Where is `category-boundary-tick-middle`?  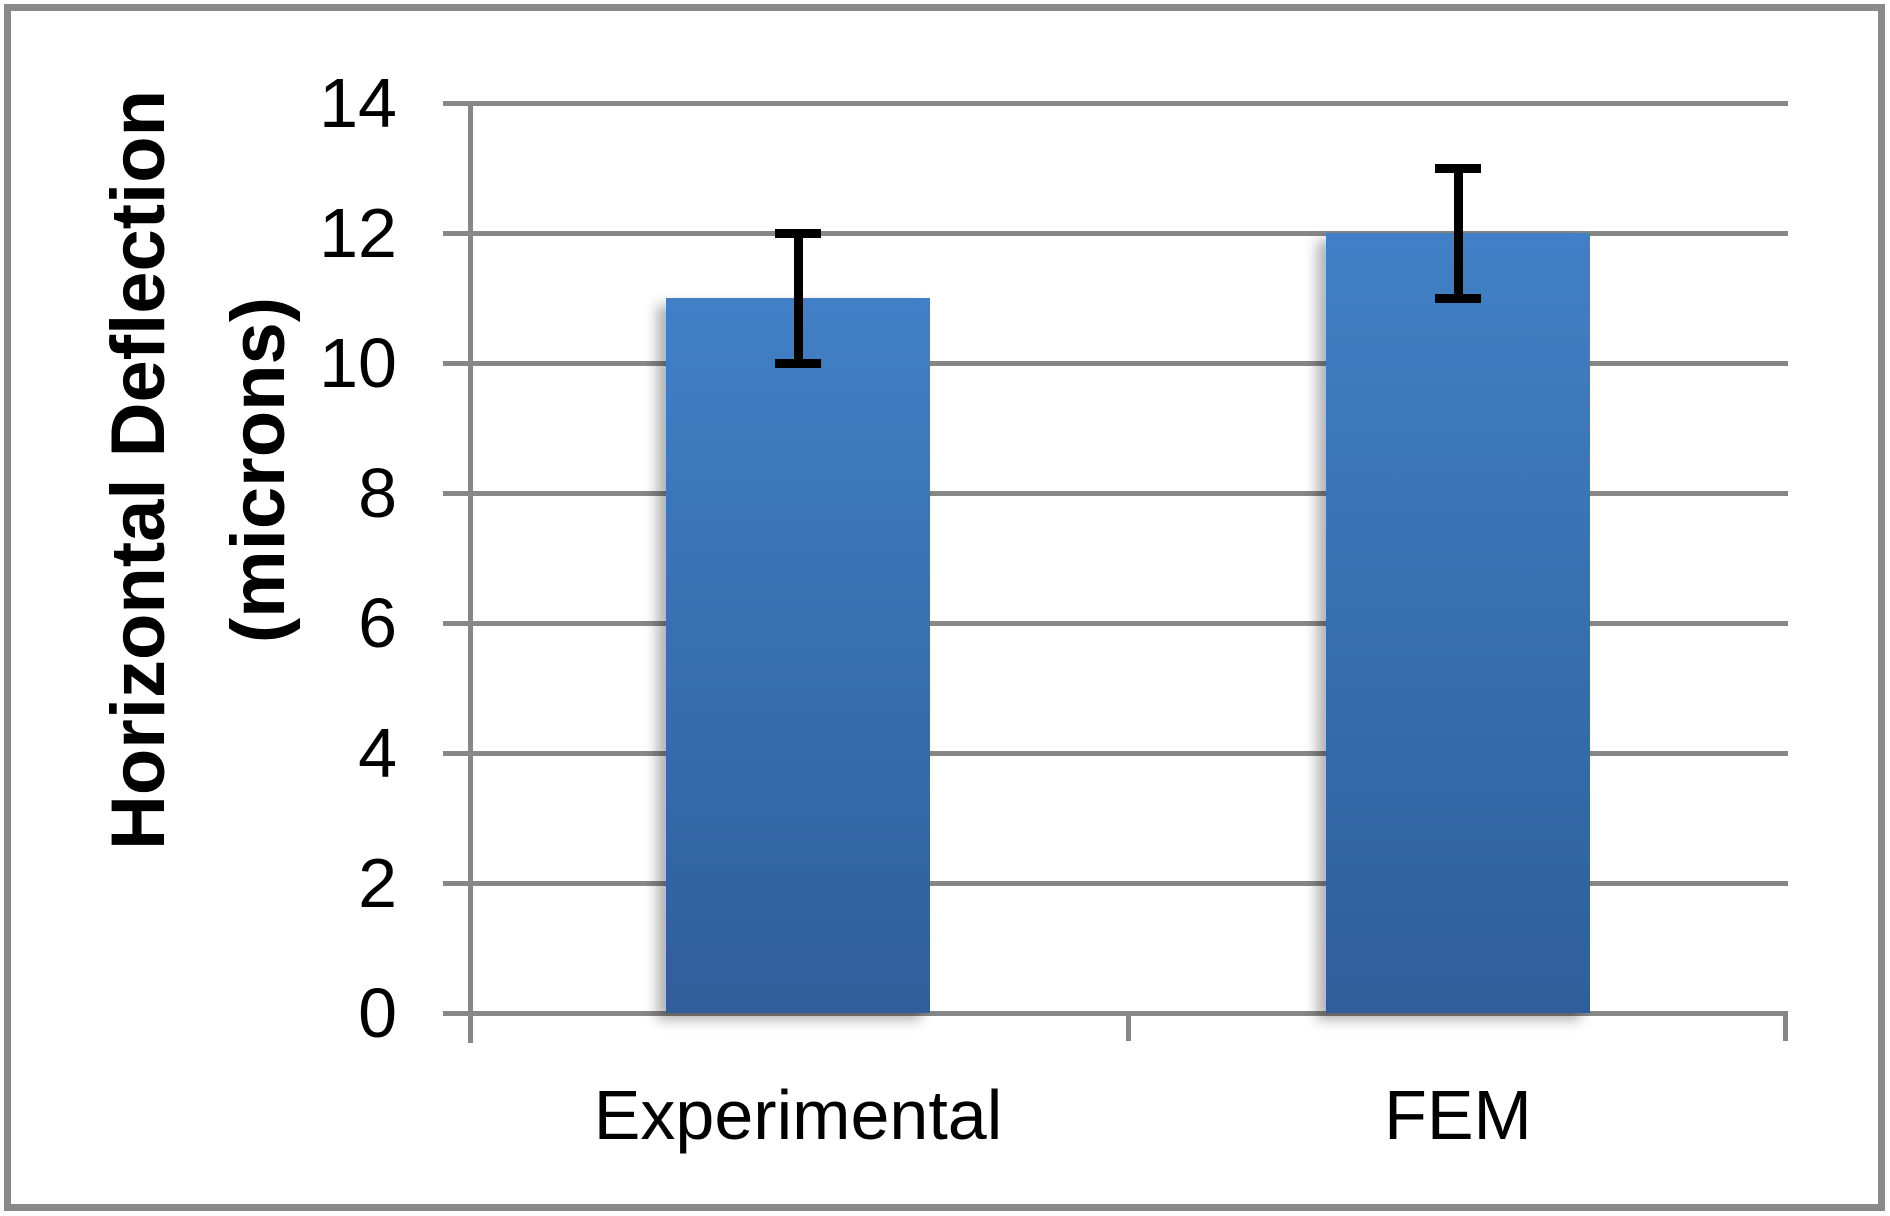
category-boundary-tick-middle is located at coordinates (1128, 1027).